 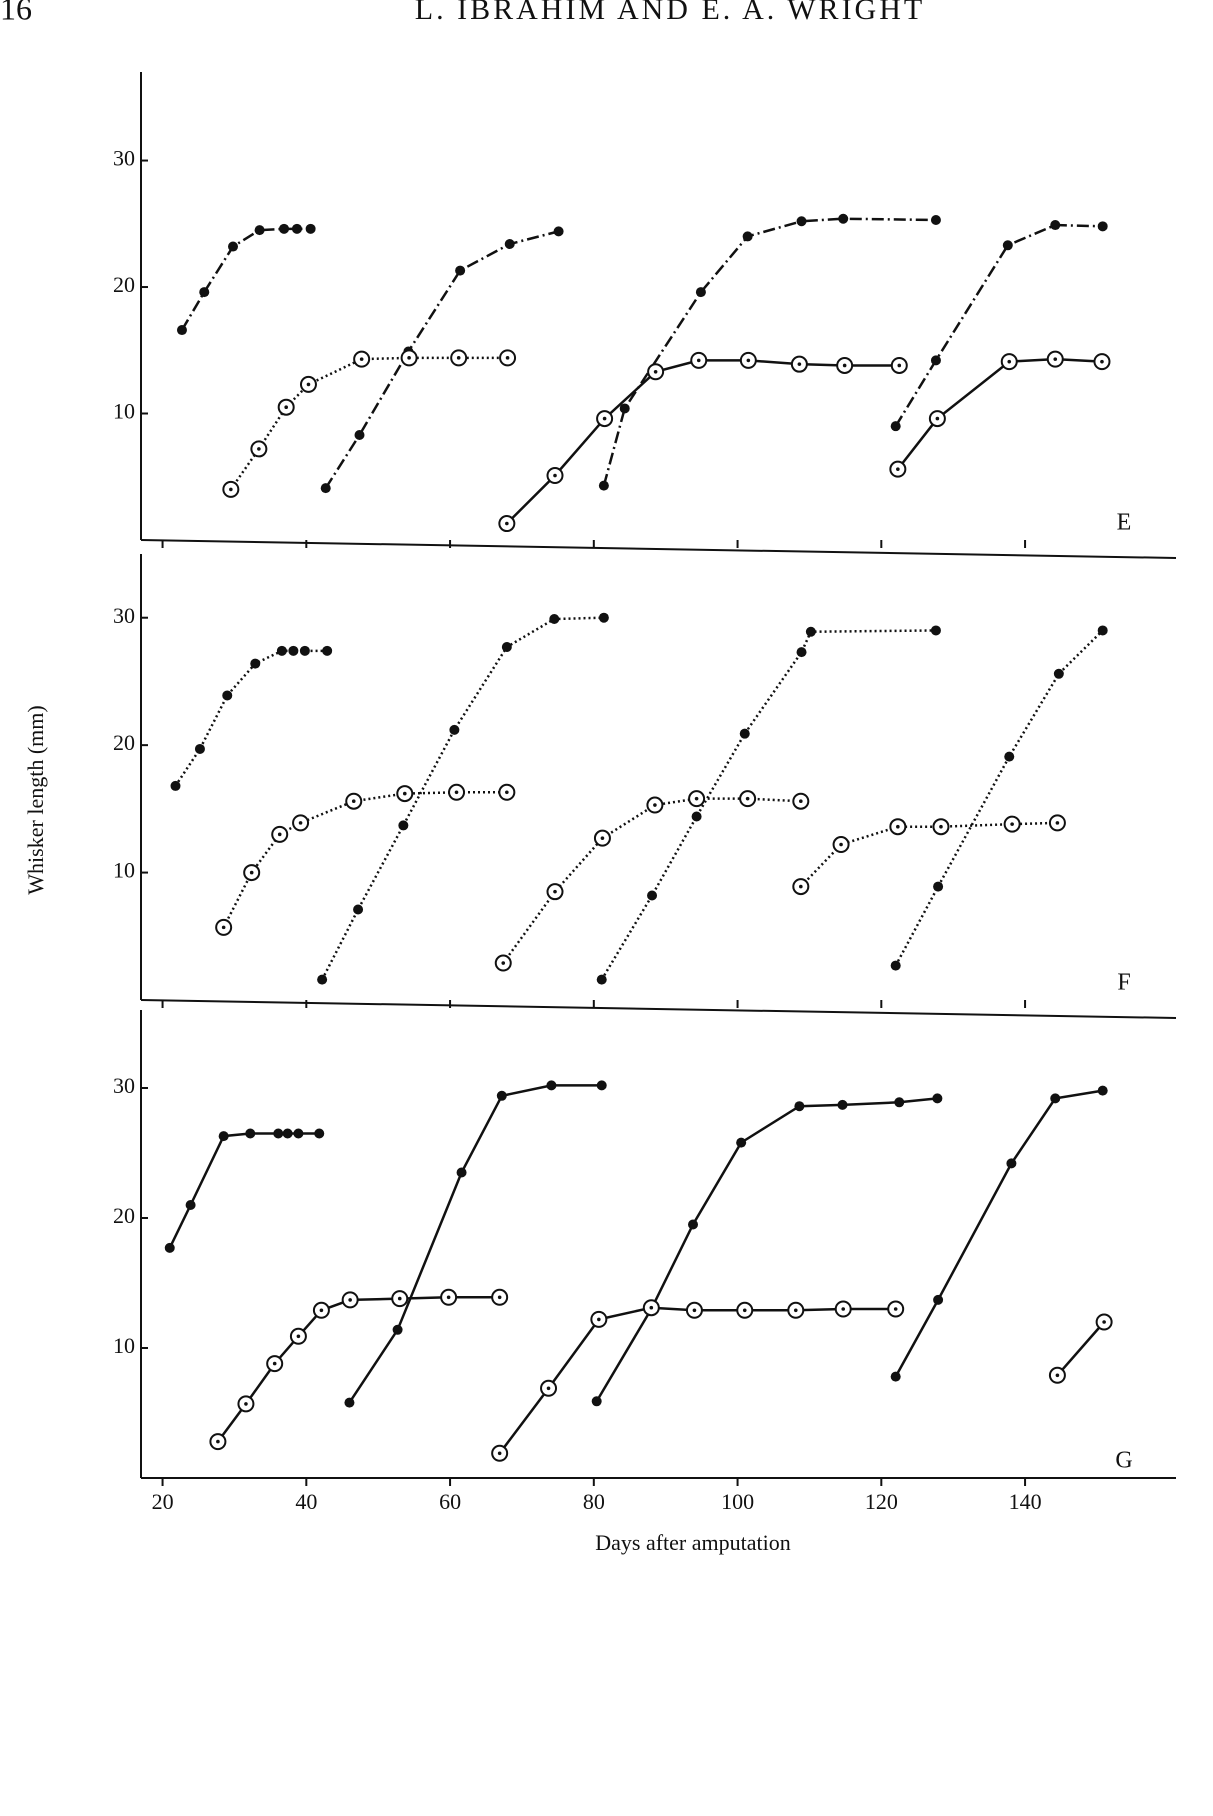 What do you see at coordinates (1124, 523) in the screenshot?
I see `panel-label: E` at bounding box center [1124, 523].